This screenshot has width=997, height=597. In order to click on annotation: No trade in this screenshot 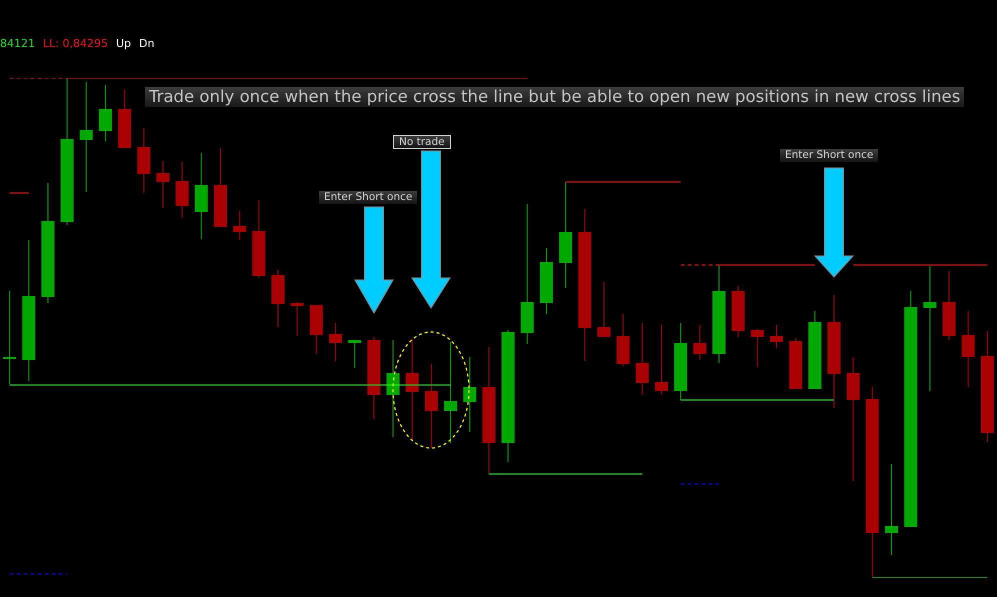, I will do `click(422, 142)`.